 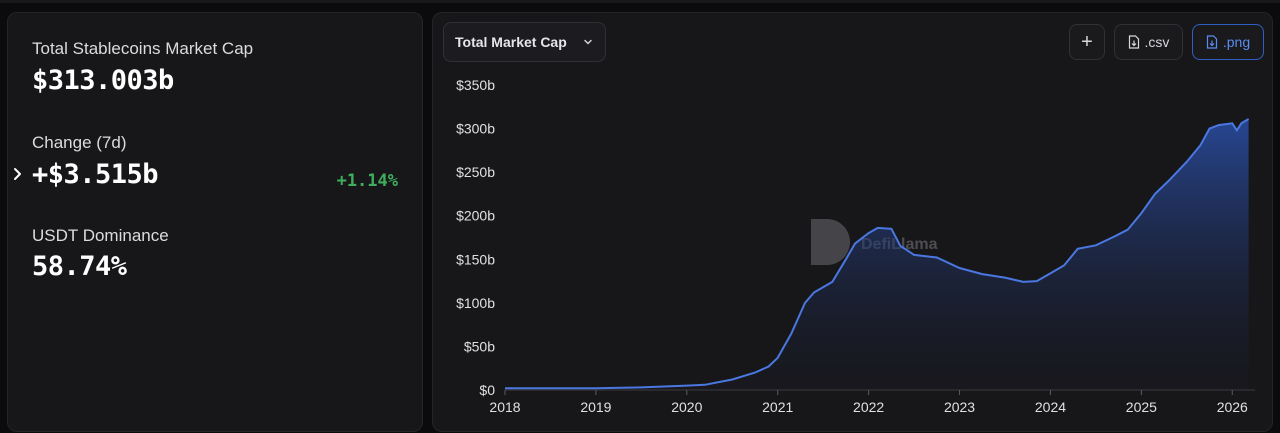 I want to click on csv-label: .csv, so click(x=1157, y=42).